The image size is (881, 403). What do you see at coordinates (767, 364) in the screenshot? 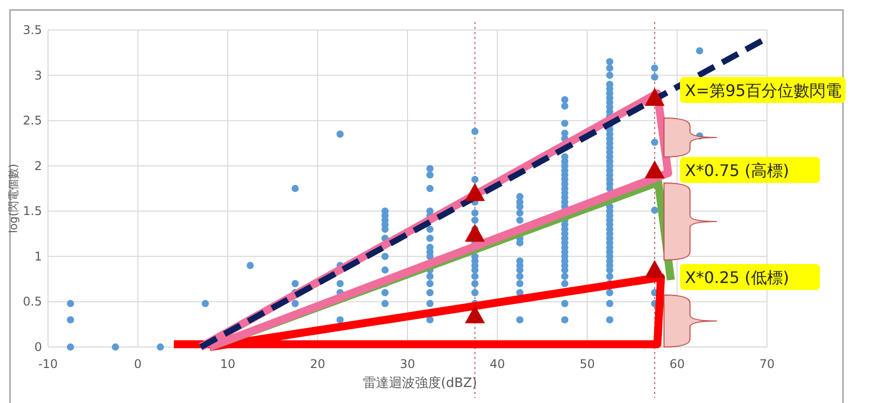
I see `x-tick-label: 70` at bounding box center [767, 364].